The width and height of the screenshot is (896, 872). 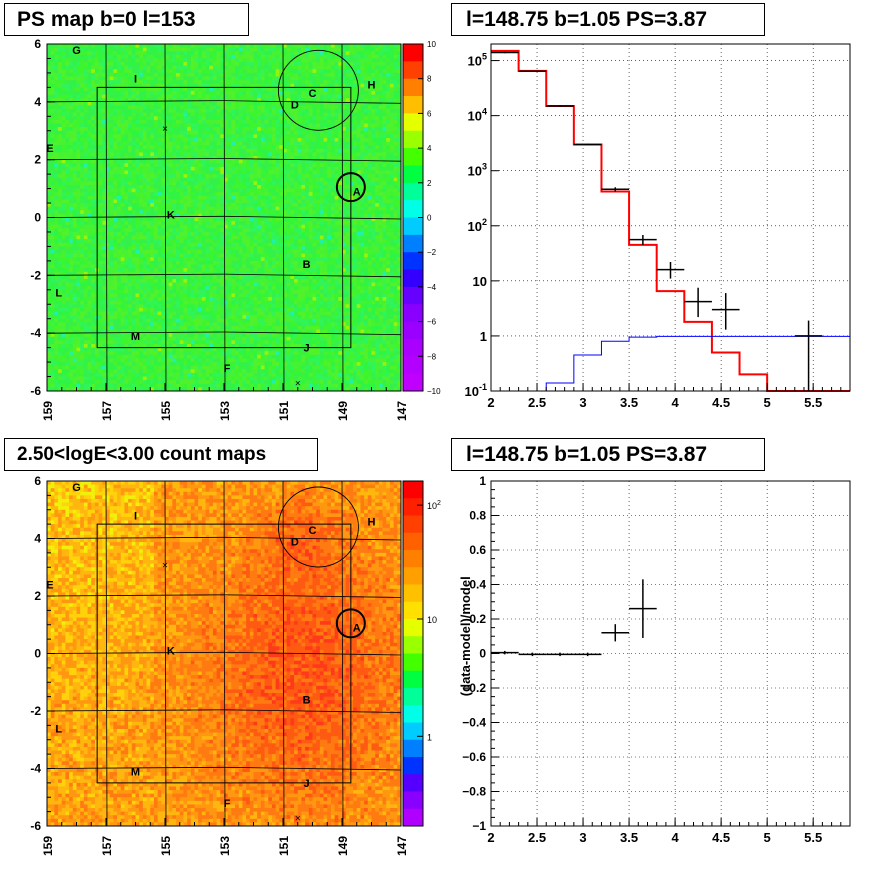 What do you see at coordinates (721, 402) in the screenshot?
I see `spectrum-xtick-label: 4.5` at bounding box center [721, 402].